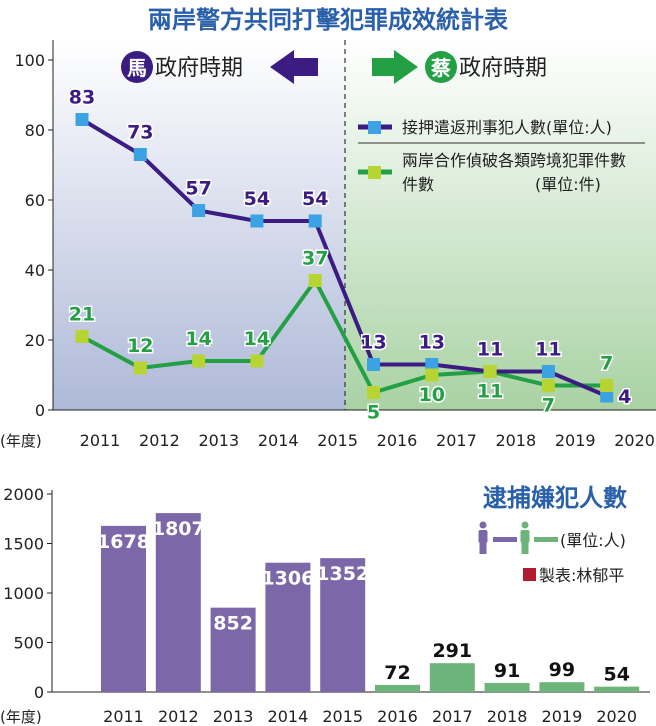 Image resolution: width=656 pixels, height=726 pixels. I want to click on data-label: 12, so click(140, 346).